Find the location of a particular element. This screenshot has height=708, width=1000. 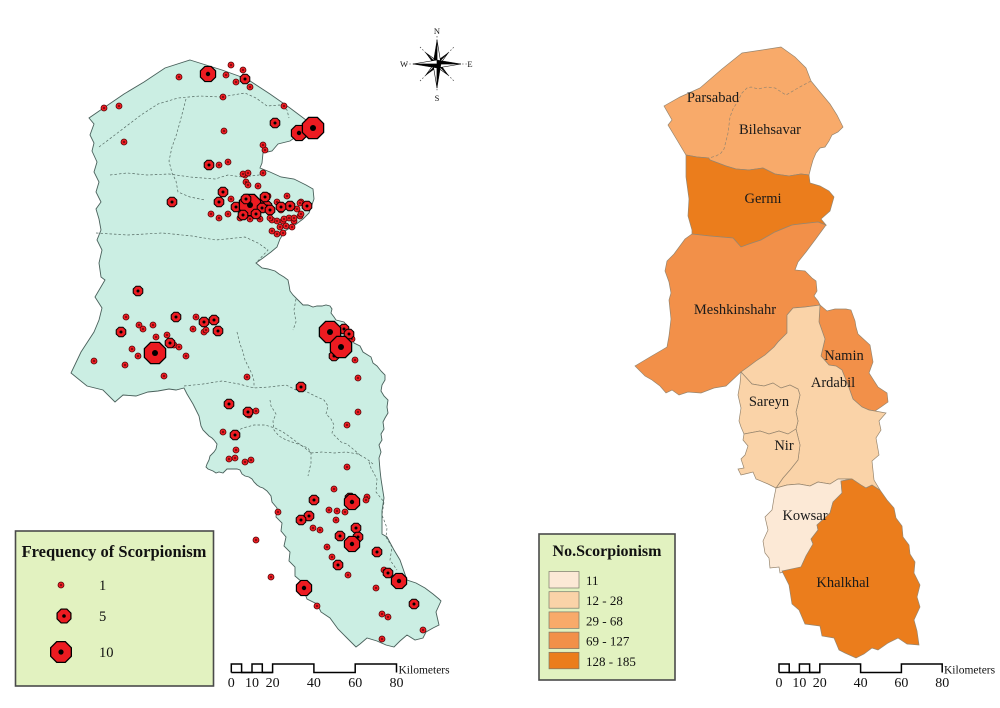

svg-text: S is located at coordinates (437, 98).